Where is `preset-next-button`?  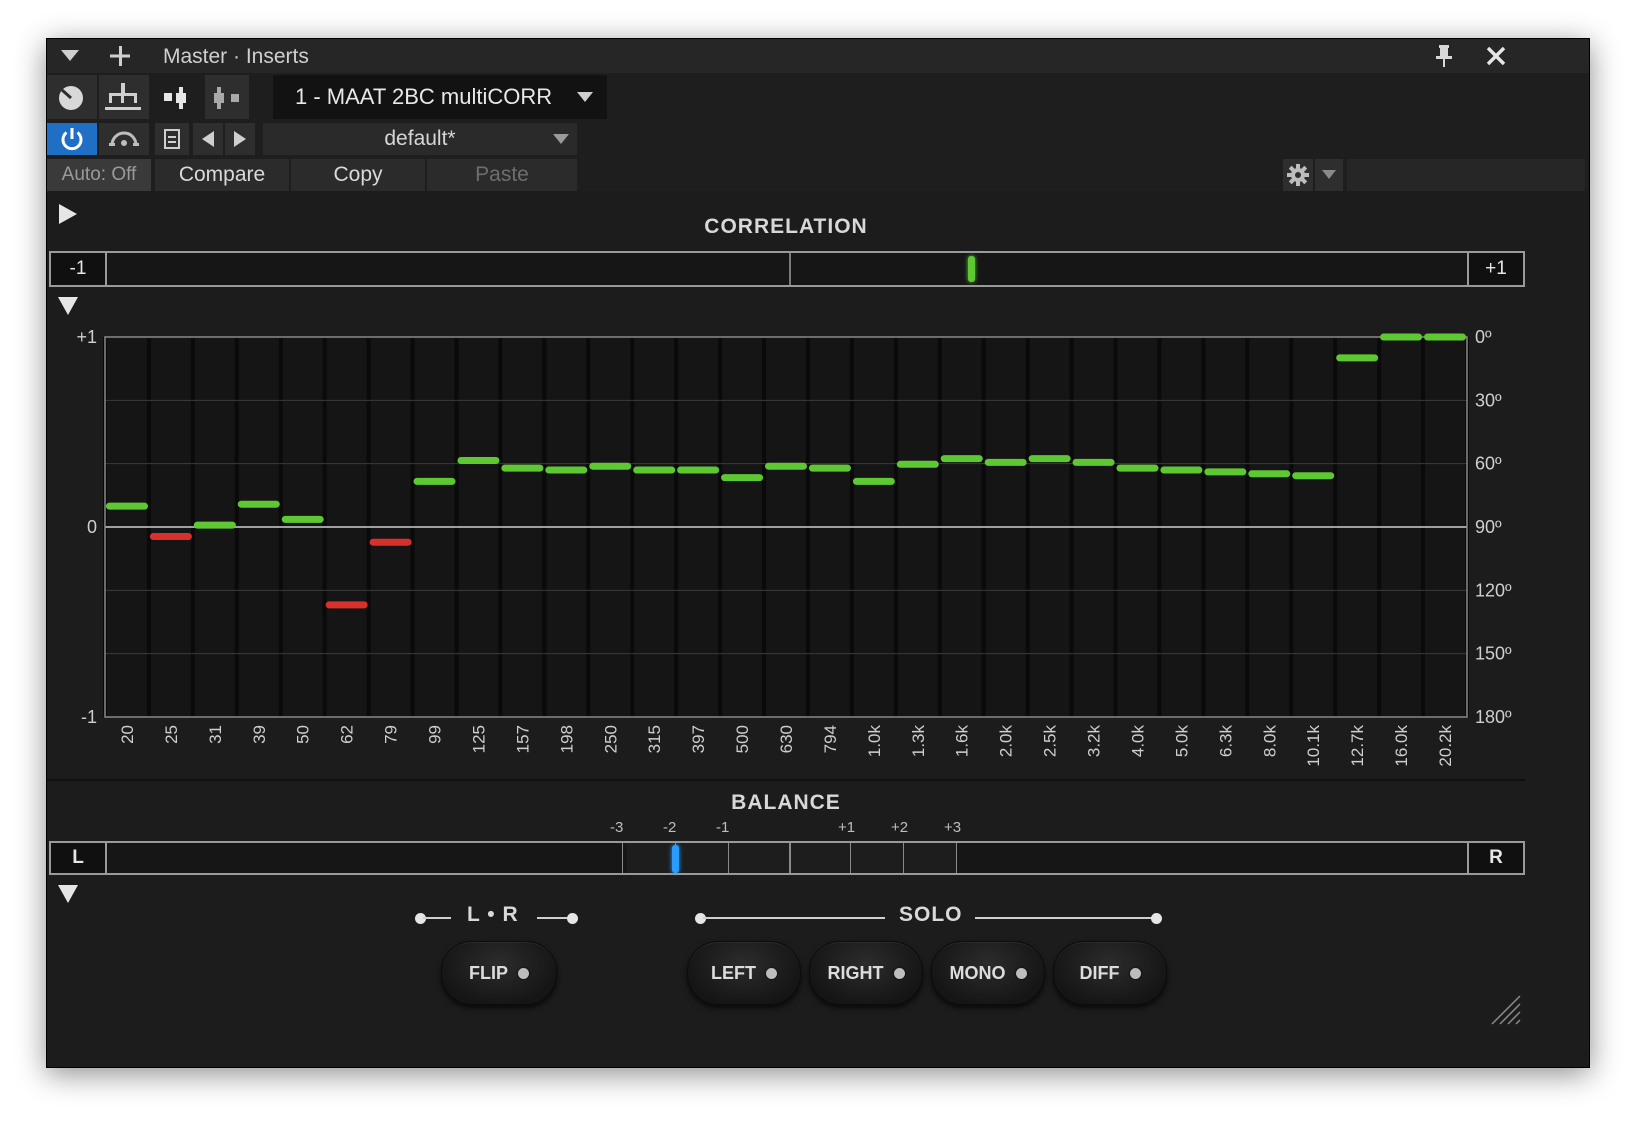 preset-next-button is located at coordinates (240, 139).